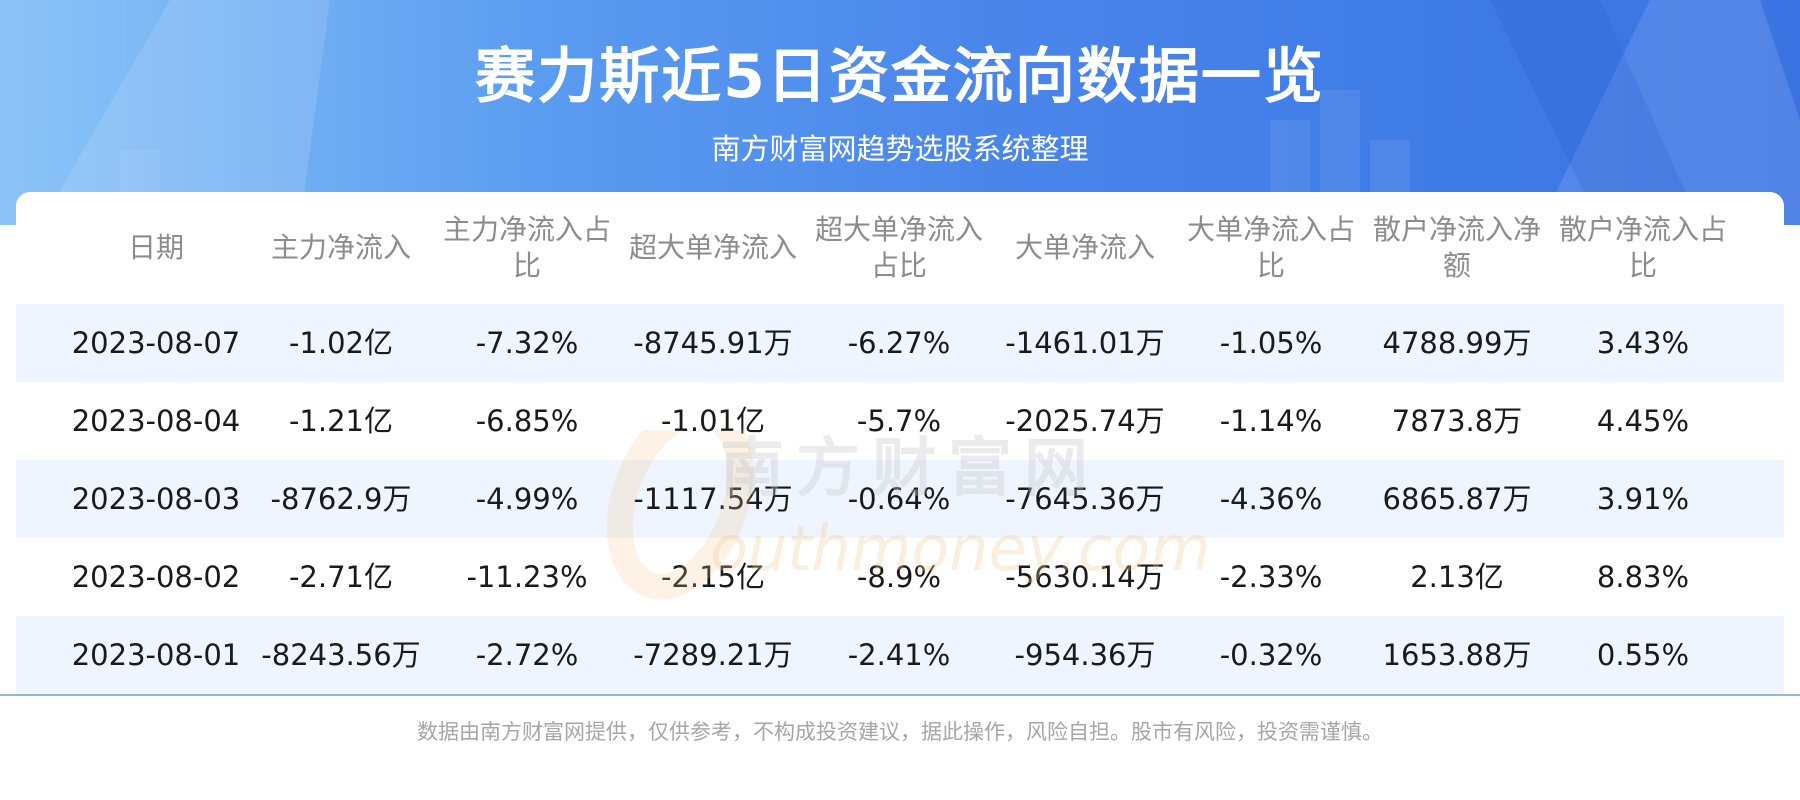 This screenshot has width=1800, height=800. I want to click on table-cell: 8.83%, so click(1643, 577).